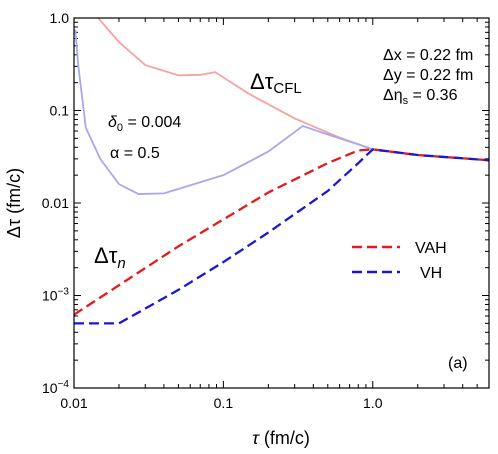 This screenshot has width=498, height=454. What do you see at coordinates (420, 97) in the screenshot?
I see `annotation-deta: Δηs = 0.36` at bounding box center [420, 97].